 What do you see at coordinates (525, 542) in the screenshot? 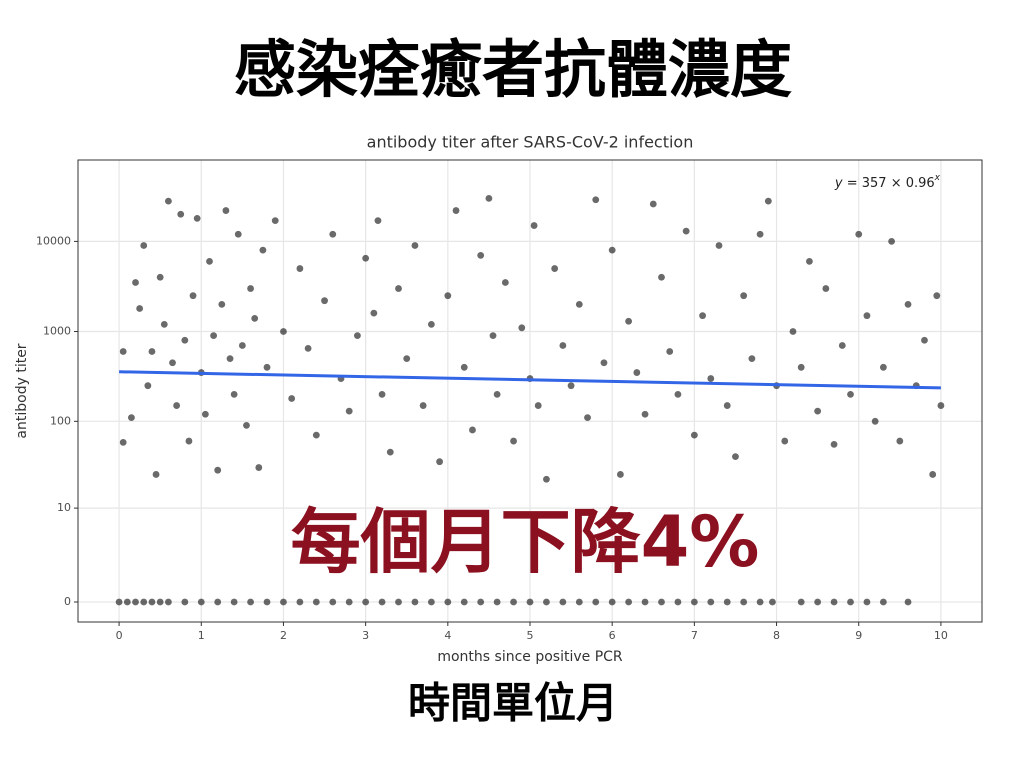
I see `overlay-text: 每個月下降4%` at bounding box center [525, 542].